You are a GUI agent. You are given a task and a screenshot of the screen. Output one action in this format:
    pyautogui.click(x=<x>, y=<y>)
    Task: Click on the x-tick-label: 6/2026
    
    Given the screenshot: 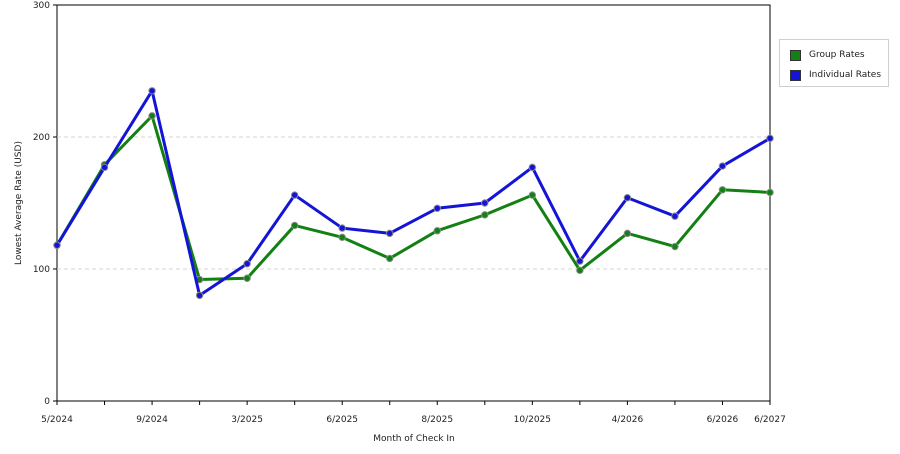 What is the action you would take?
    pyautogui.click(x=723, y=420)
    